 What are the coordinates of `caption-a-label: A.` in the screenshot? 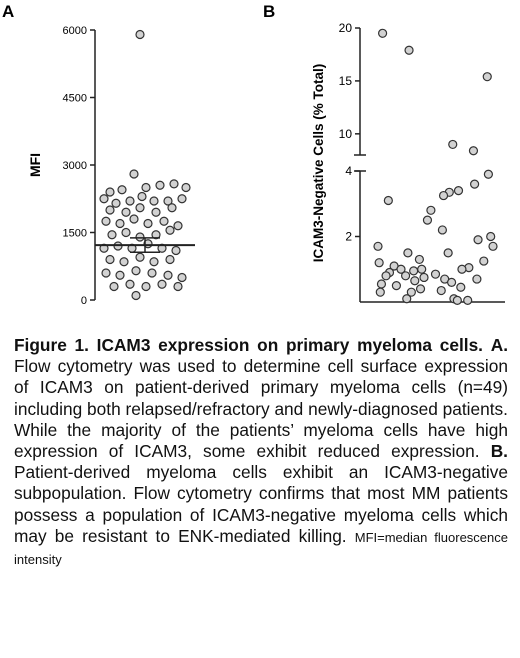 It's located at (499, 345).